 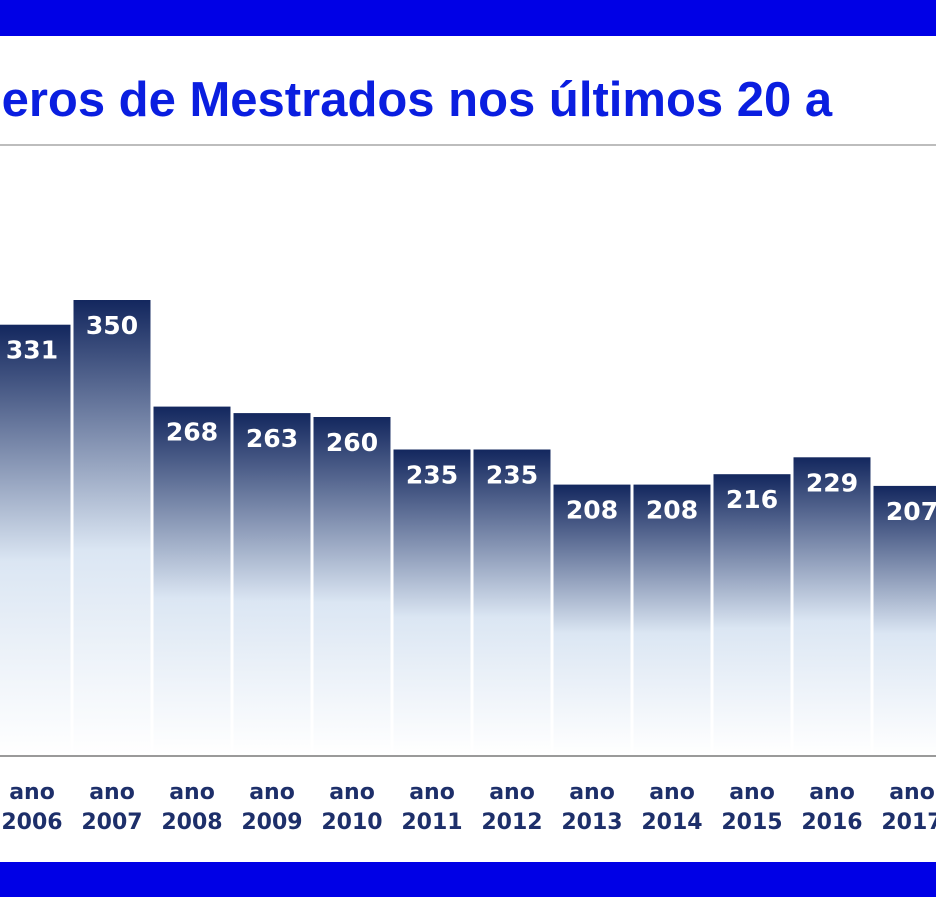 I want to click on tick-label-prefix-2010: ano, so click(x=352, y=792).